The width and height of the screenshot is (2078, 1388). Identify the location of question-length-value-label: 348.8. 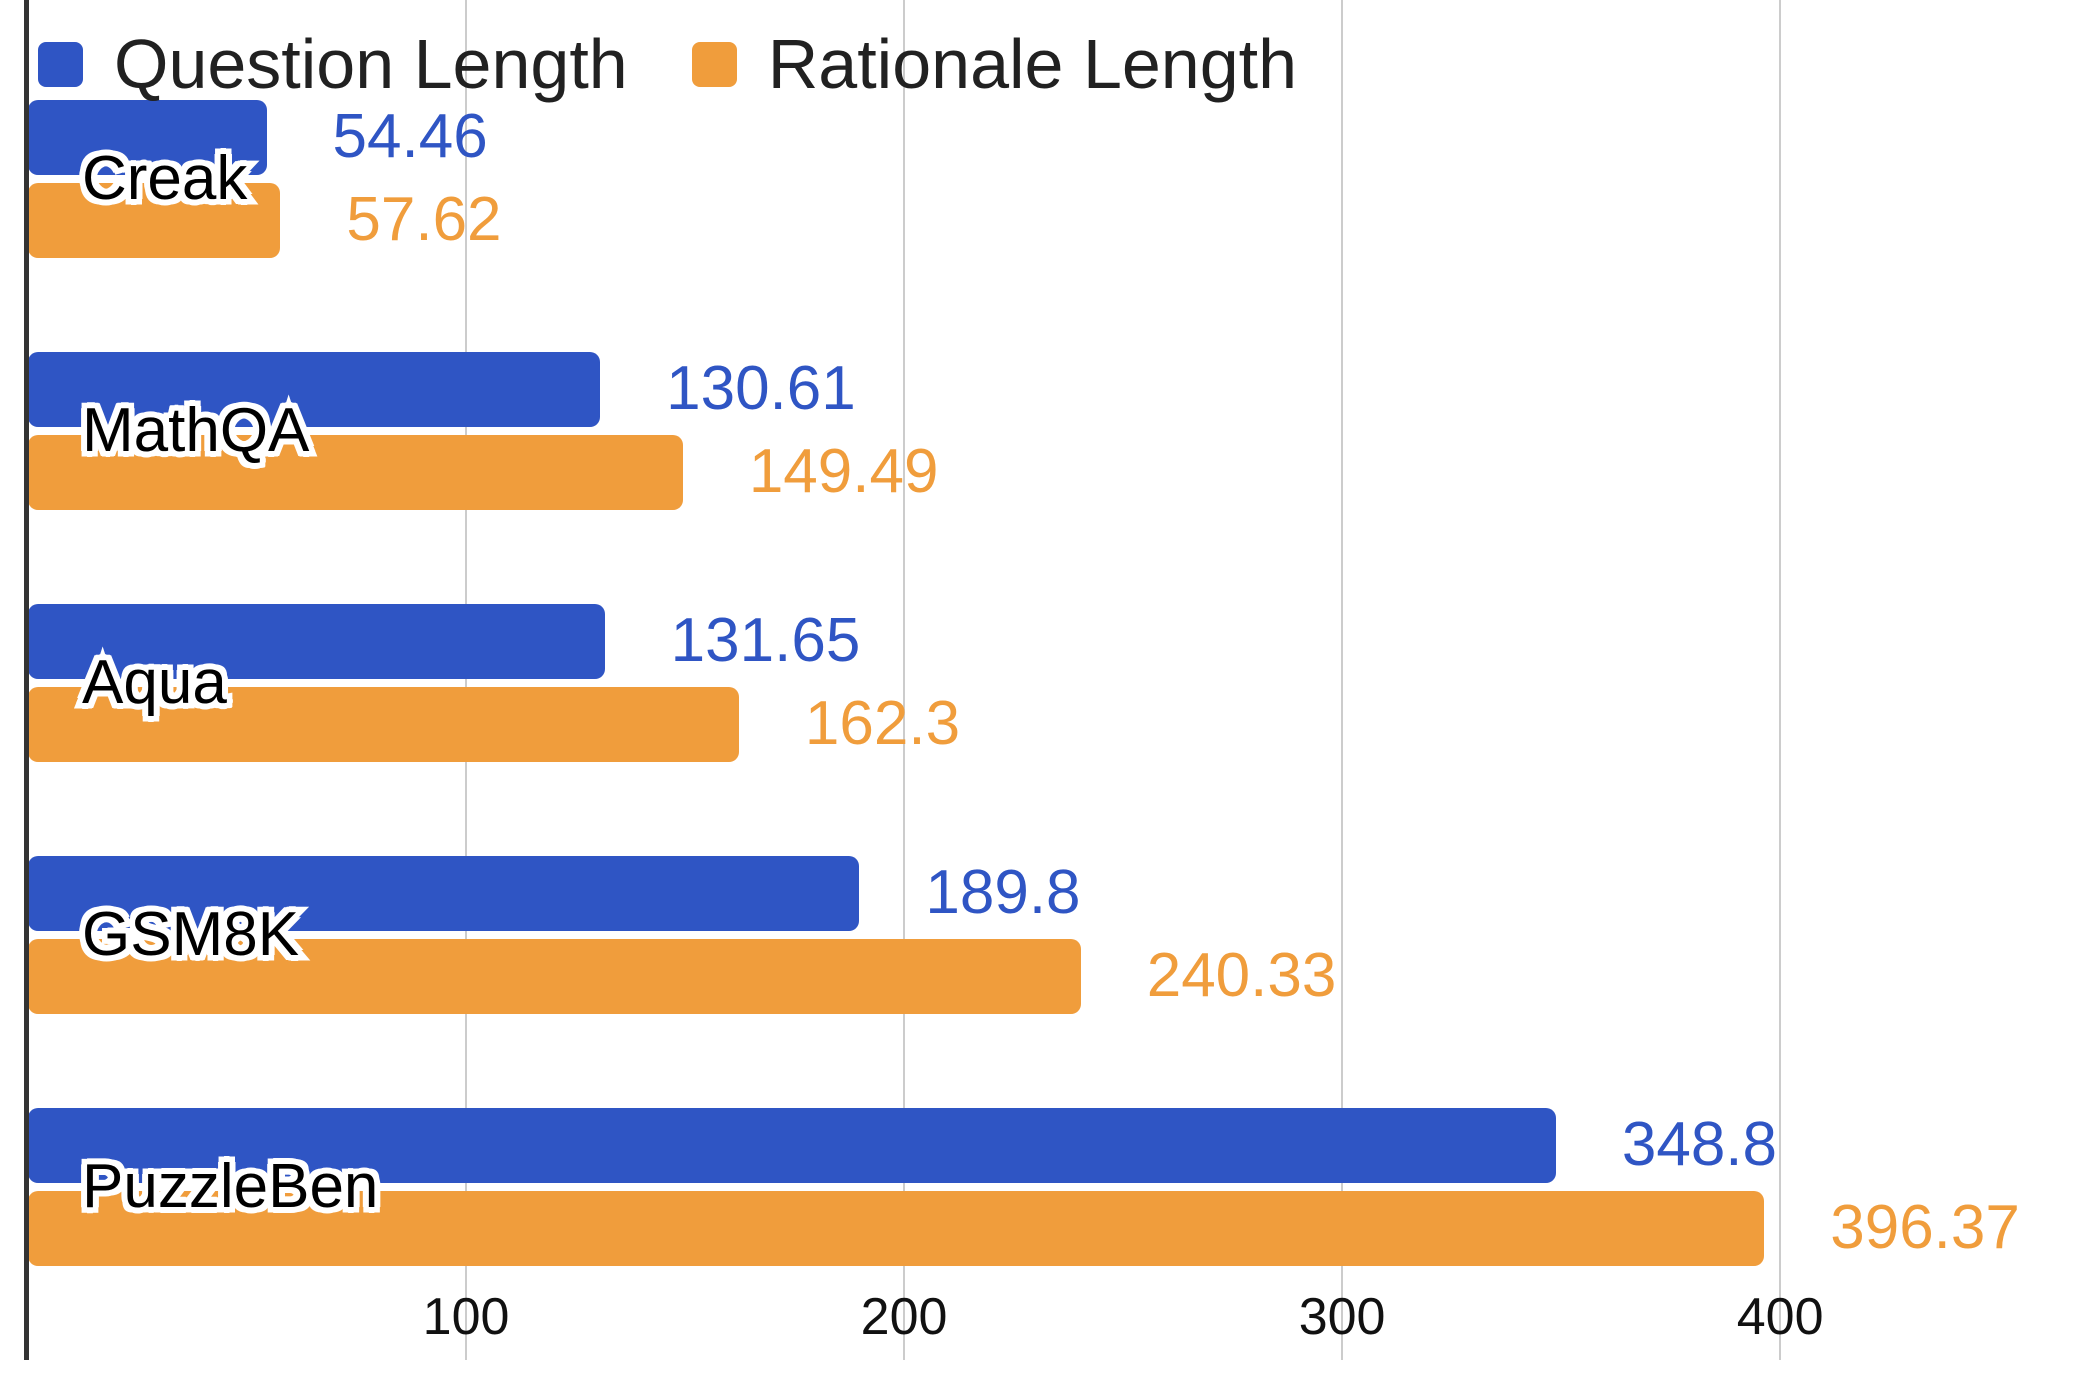
(1699, 1144).